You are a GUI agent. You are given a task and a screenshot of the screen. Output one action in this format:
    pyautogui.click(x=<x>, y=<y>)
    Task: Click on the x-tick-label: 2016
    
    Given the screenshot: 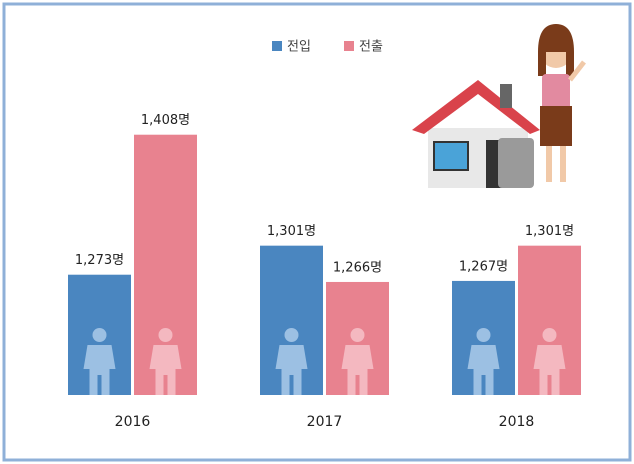 What is the action you would take?
    pyautogui.click(x=133, y=422)
    